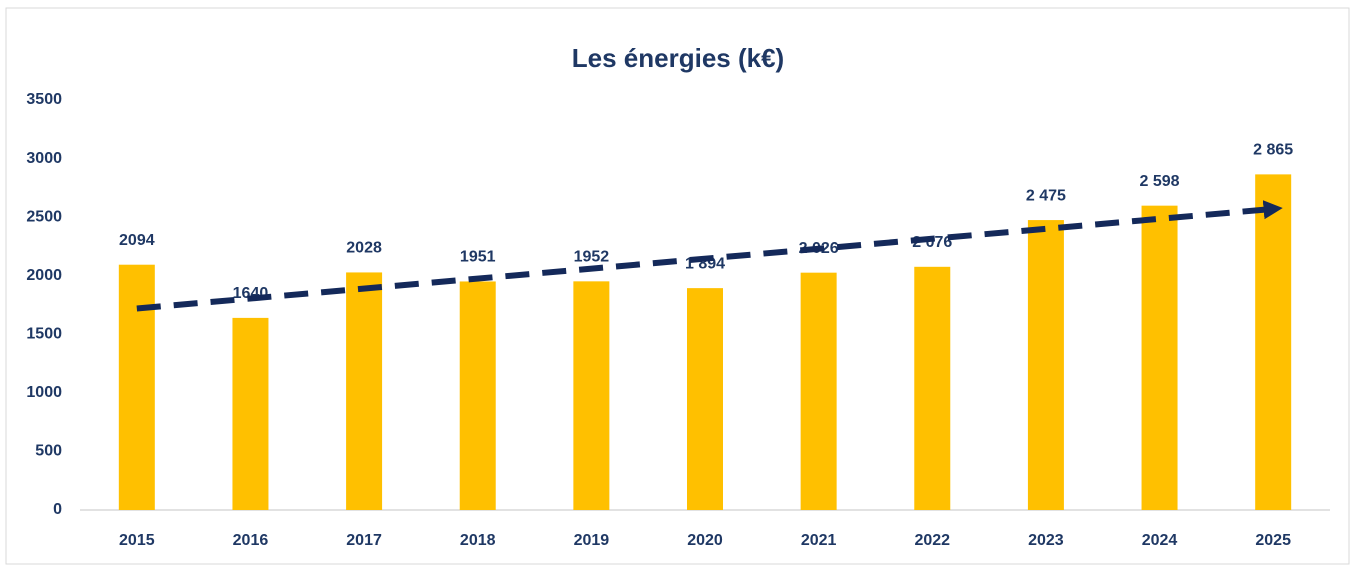 This screenshot has height=565, width=1354. Describe the element at coordinates (478, 540) in the screenshot. I see `x-tick-label: 2018` at that location.